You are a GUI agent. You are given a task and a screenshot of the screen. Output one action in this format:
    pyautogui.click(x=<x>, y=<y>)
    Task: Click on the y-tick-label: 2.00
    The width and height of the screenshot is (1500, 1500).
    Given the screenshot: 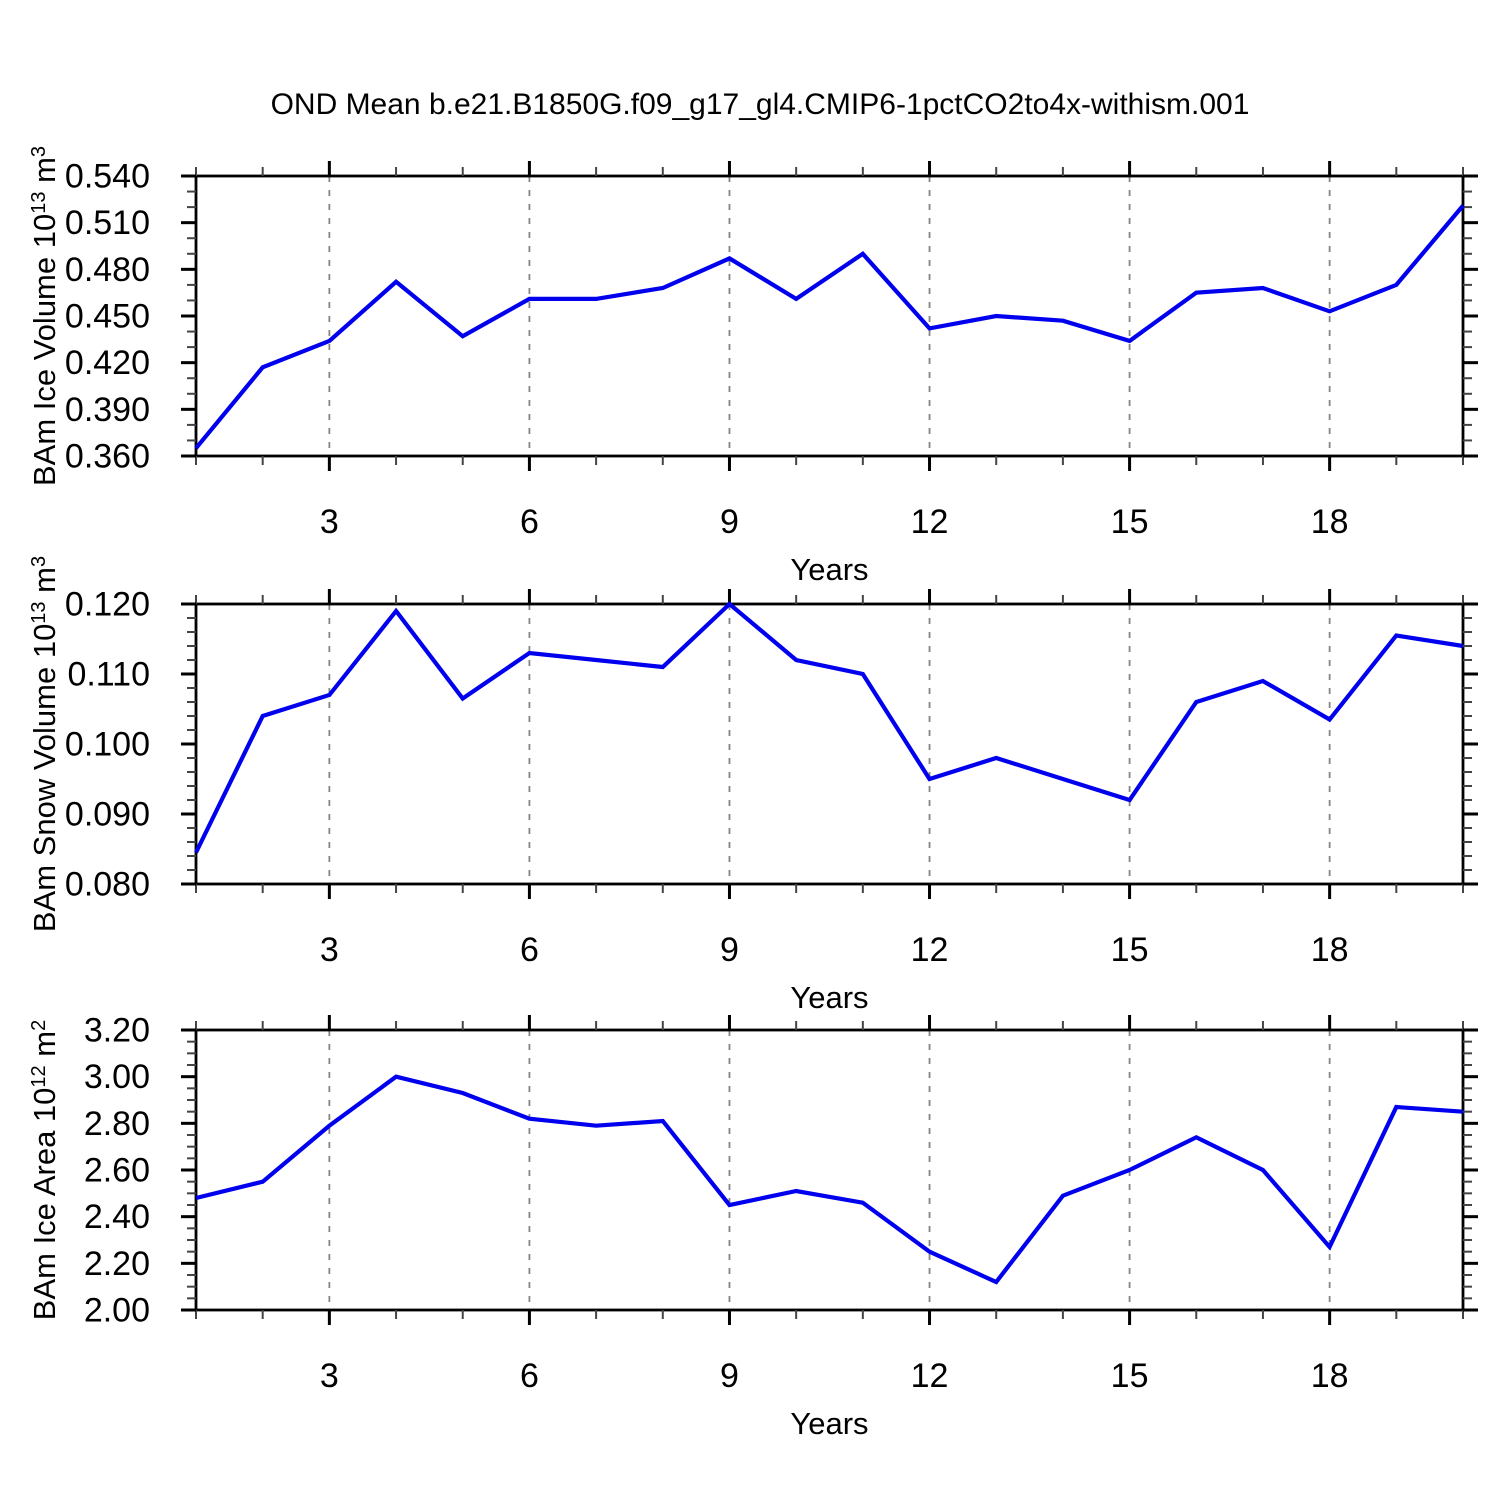 What is the action you would take?
    pyautogui.click(x=117, y=1311)
    